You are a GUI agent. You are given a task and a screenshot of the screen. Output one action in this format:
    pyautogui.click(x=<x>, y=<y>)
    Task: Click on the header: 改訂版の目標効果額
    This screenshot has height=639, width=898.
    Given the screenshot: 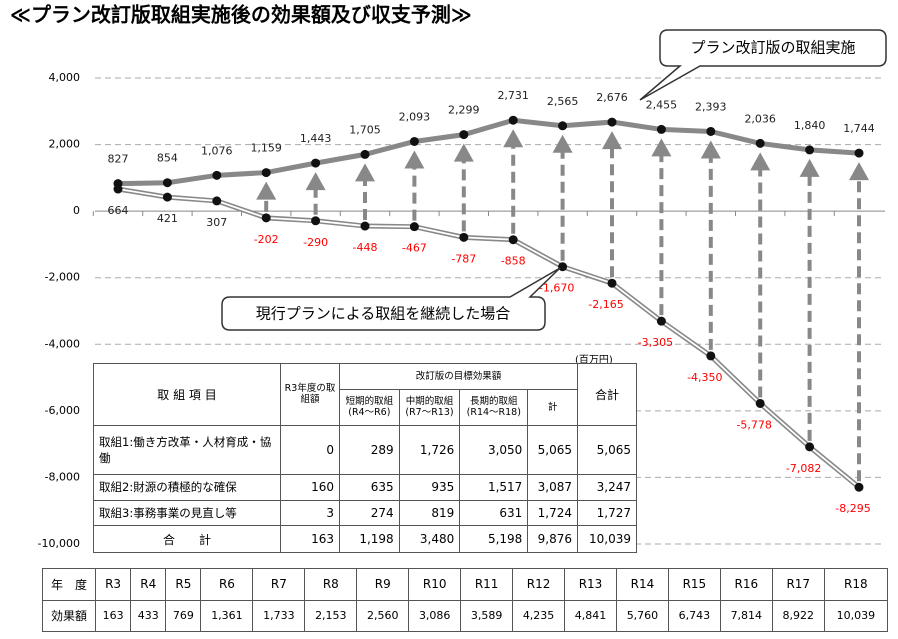 What is the action you would take?
    pyautogui.click(x=458, y=376)
    